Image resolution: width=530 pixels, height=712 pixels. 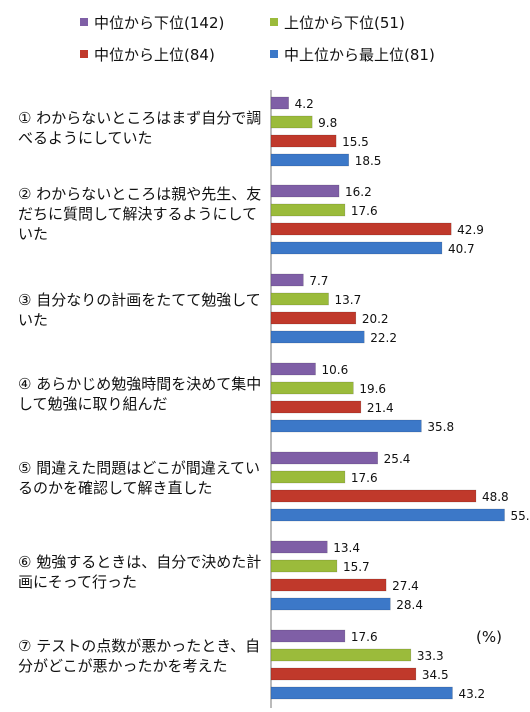 I want to click on data-label-cat5-series4: 55.6, so click(x=520, y=516).